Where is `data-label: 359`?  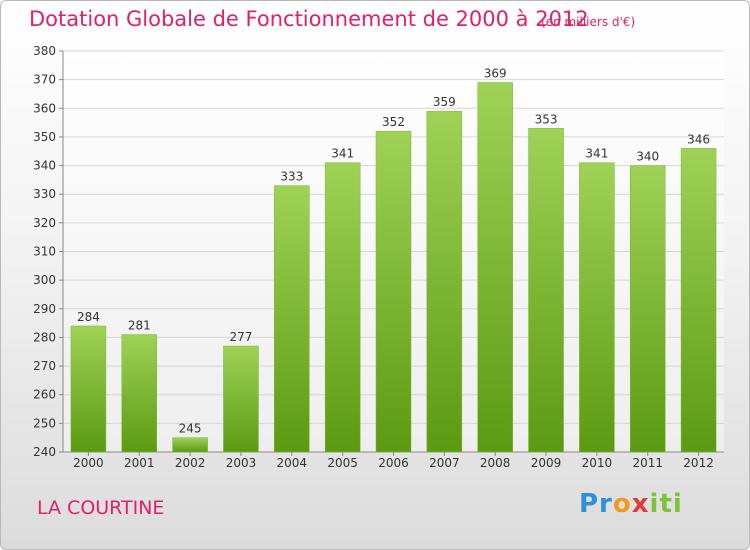
data-label: 359 is located at coordinates (444, 102).